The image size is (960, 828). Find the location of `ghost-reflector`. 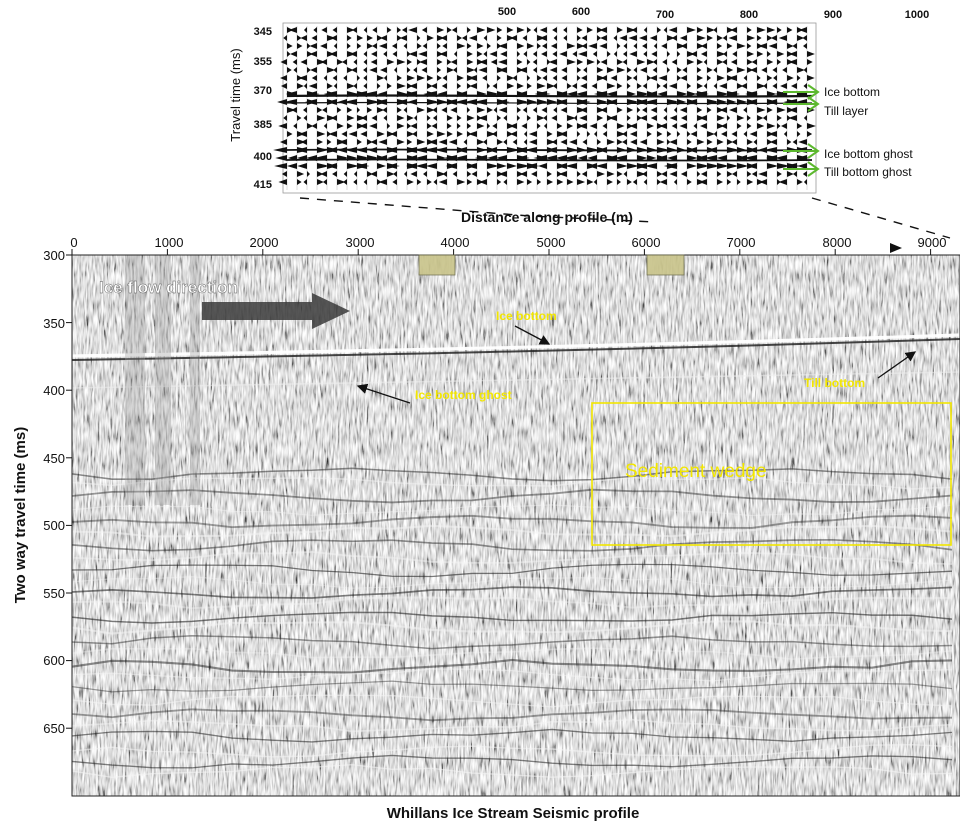

ghost-reflector is located at coordinates (515, 380).